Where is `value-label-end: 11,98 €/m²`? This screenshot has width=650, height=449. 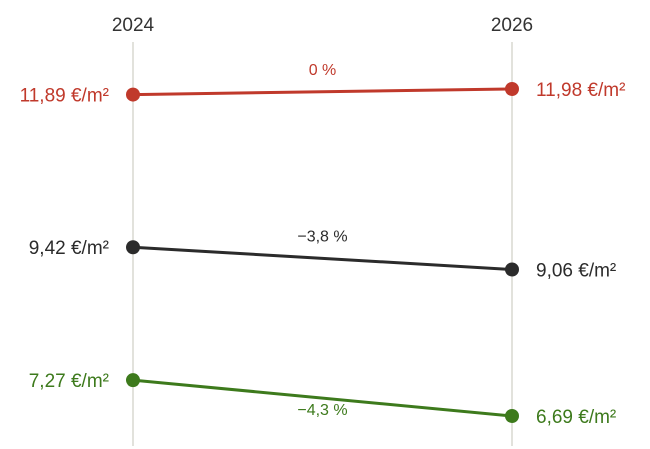
value-label-end: 11,98 €/m² is located at coordinates (580, 90).